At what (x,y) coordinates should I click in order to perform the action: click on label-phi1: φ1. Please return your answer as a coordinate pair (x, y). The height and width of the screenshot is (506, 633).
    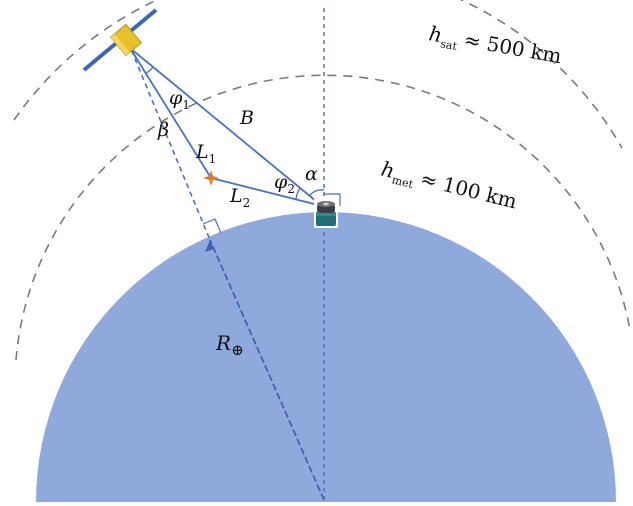
    Looking at the image, I should click on (179, 99).